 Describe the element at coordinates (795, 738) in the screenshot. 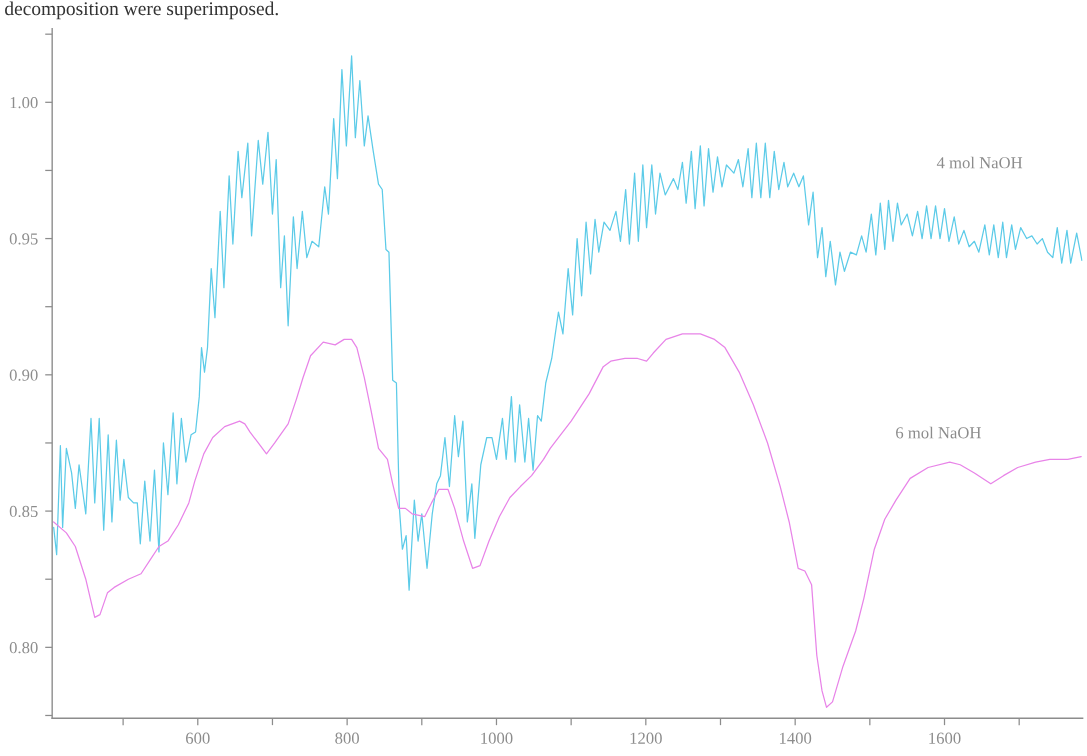

I see `x-tick-label: 1400` at that location.